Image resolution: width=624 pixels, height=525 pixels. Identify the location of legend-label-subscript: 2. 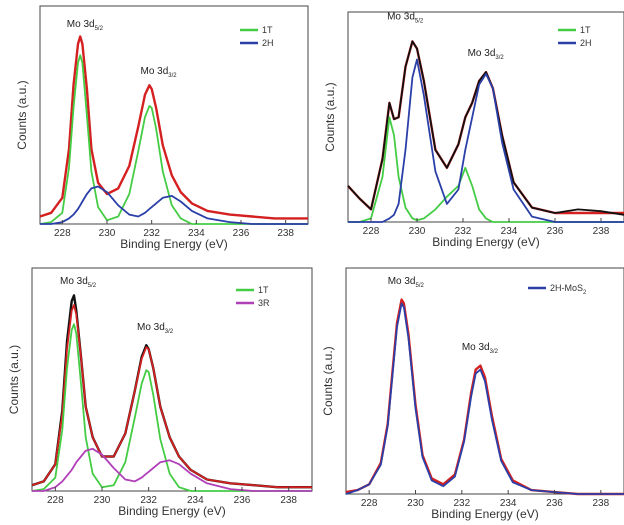
(585, 293).